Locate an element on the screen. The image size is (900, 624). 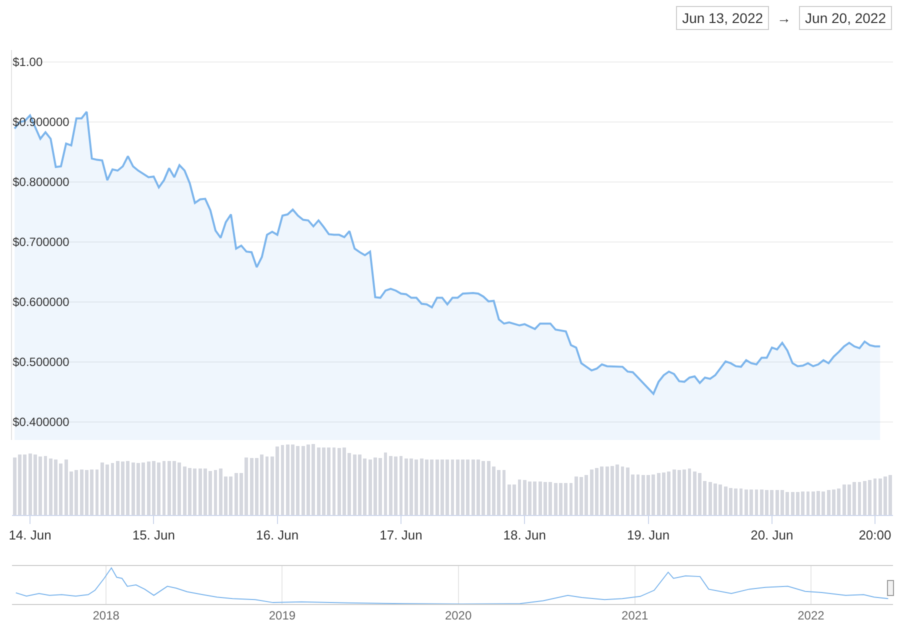
x-tick-label: 20:00 is located at coordinates (875, 535).